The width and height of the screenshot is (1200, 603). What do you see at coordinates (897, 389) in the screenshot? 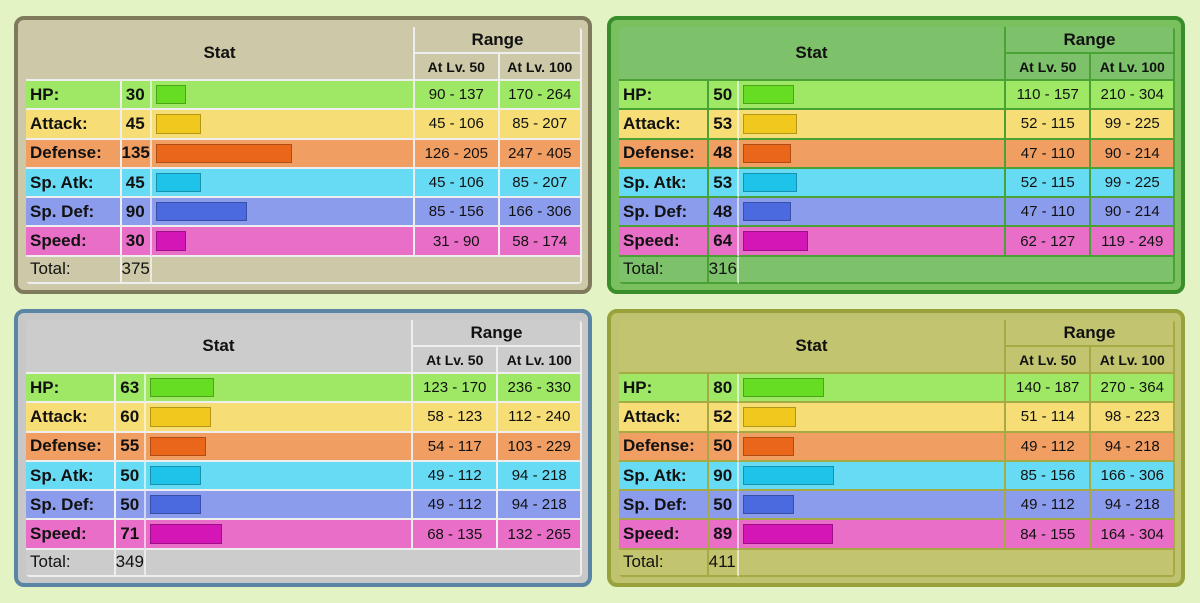
I see `stat-row-hp: HP: 80 140 - 187 270 - 364` at bounding box center [897, 389].